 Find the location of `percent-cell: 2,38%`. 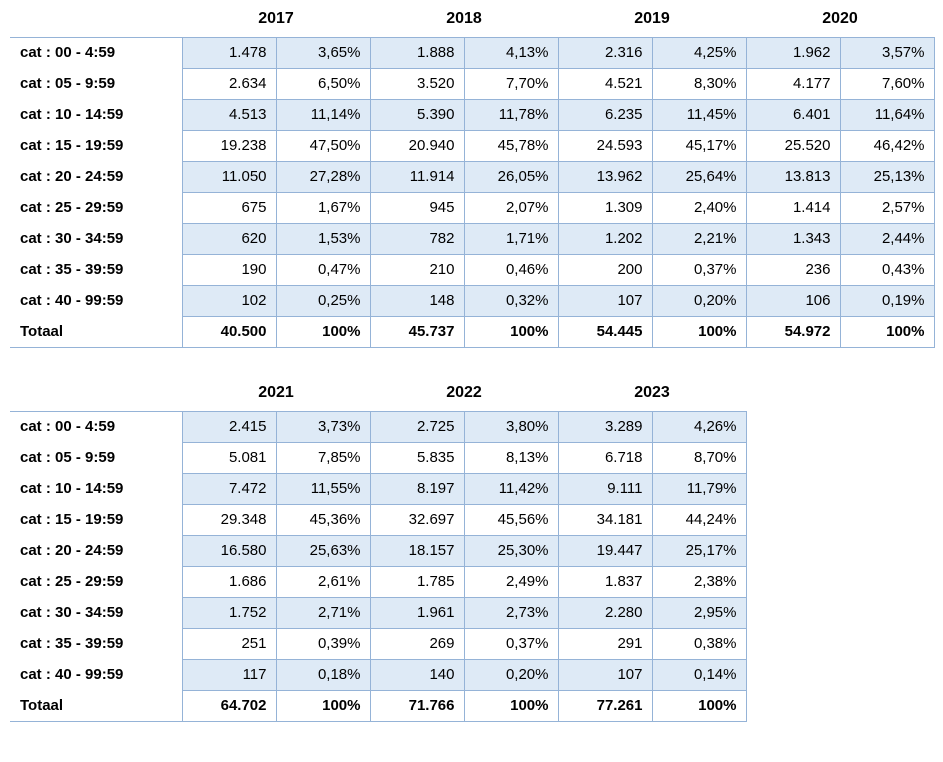

percent-cell: 2,38% is located at coordinates (699, 582).